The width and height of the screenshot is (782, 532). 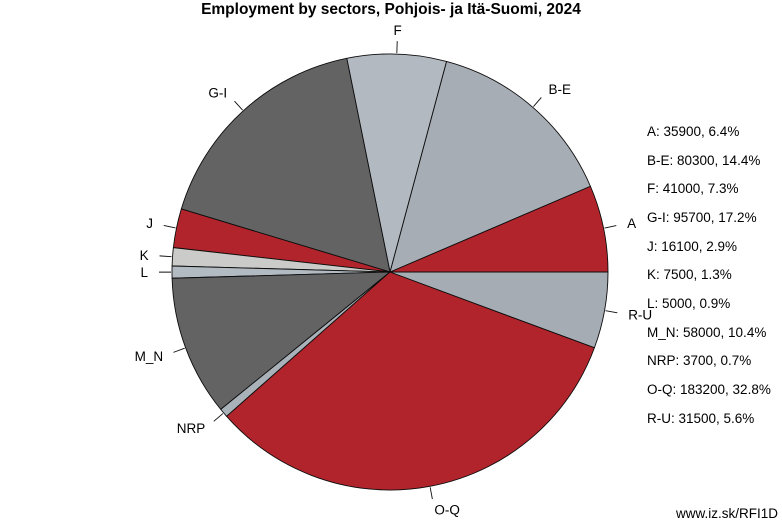 I want to click on slice-label-NRP: NRP, so click(x=191, y=428).